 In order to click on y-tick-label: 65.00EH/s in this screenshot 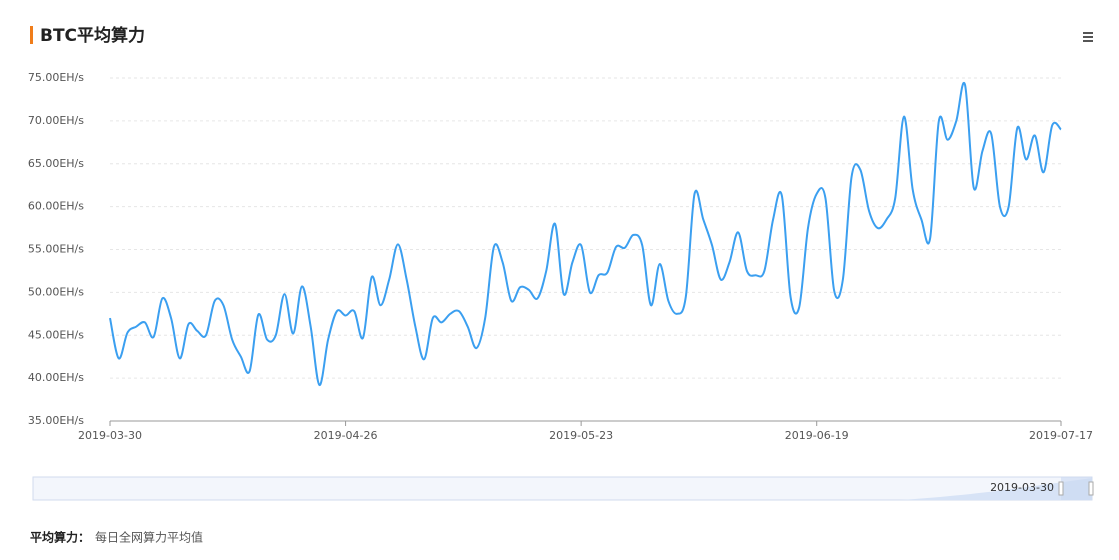, I will do `click(56, 163)`.